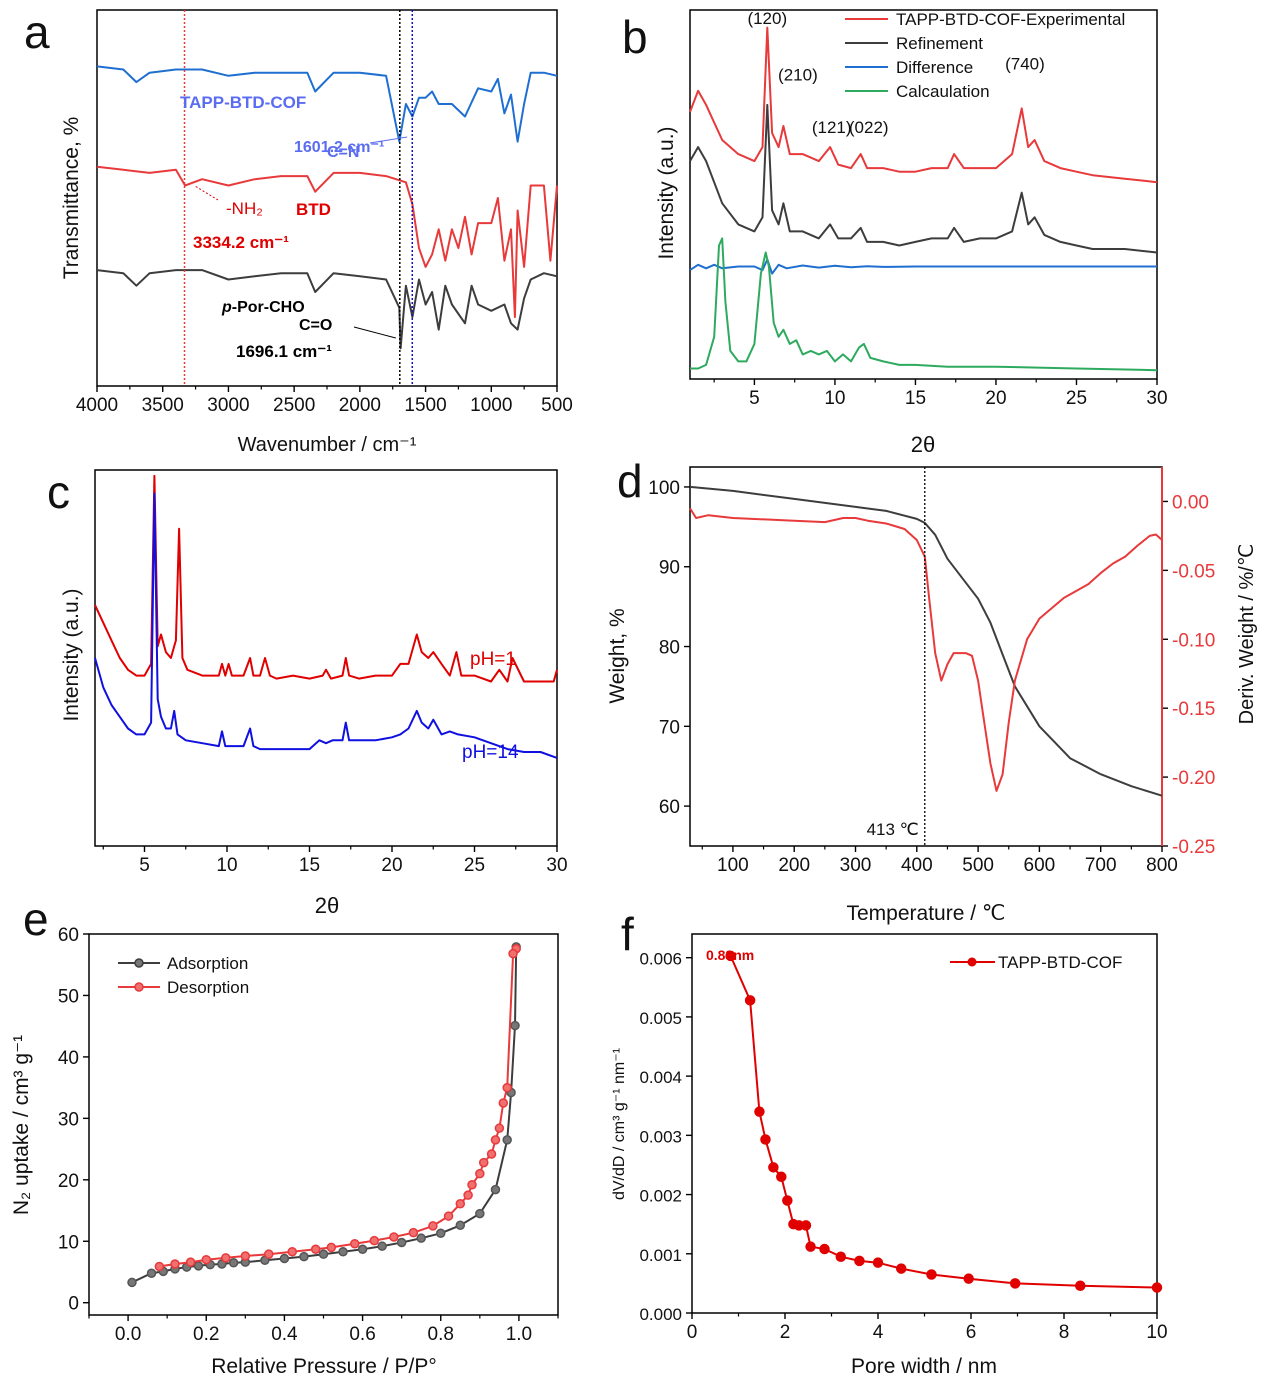 The width and height of the screenshot is (1267, 1382). What do you see at coordinates (995, 398) in the screenshot?
I see `x-tick-label: 20` at bounding box center [995, 398].